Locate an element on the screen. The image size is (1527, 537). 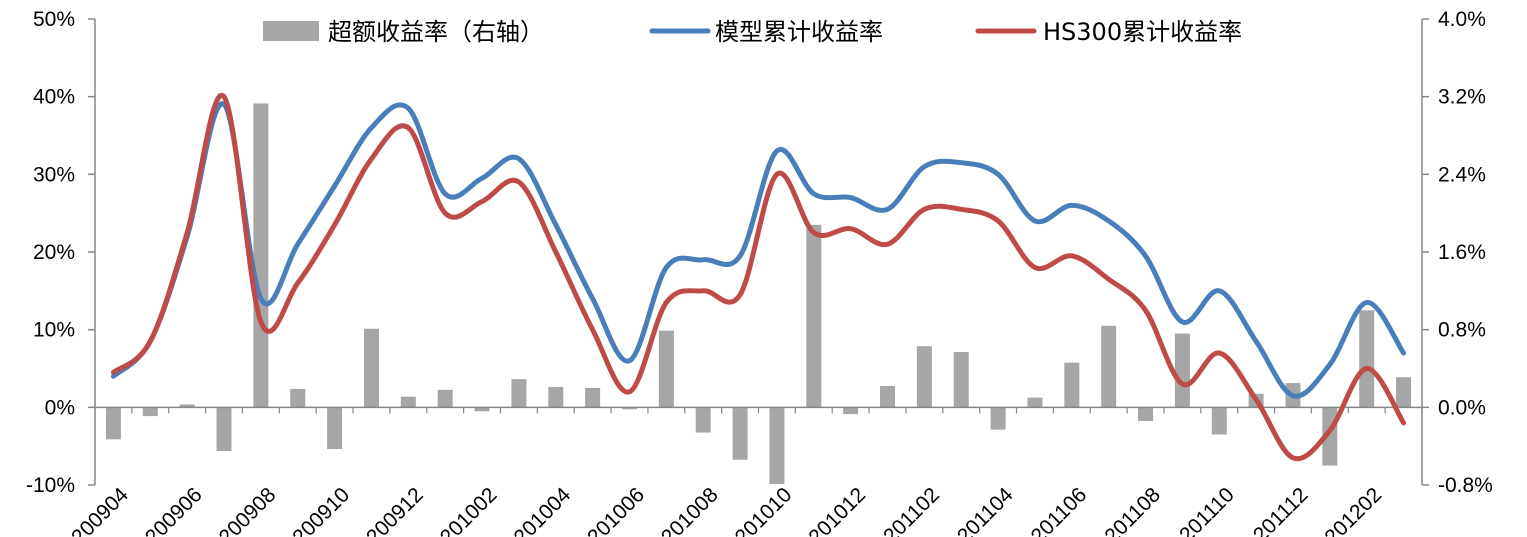
legend-item-hs300: HS300累计收益率 is located at coordinates (1108, 32).